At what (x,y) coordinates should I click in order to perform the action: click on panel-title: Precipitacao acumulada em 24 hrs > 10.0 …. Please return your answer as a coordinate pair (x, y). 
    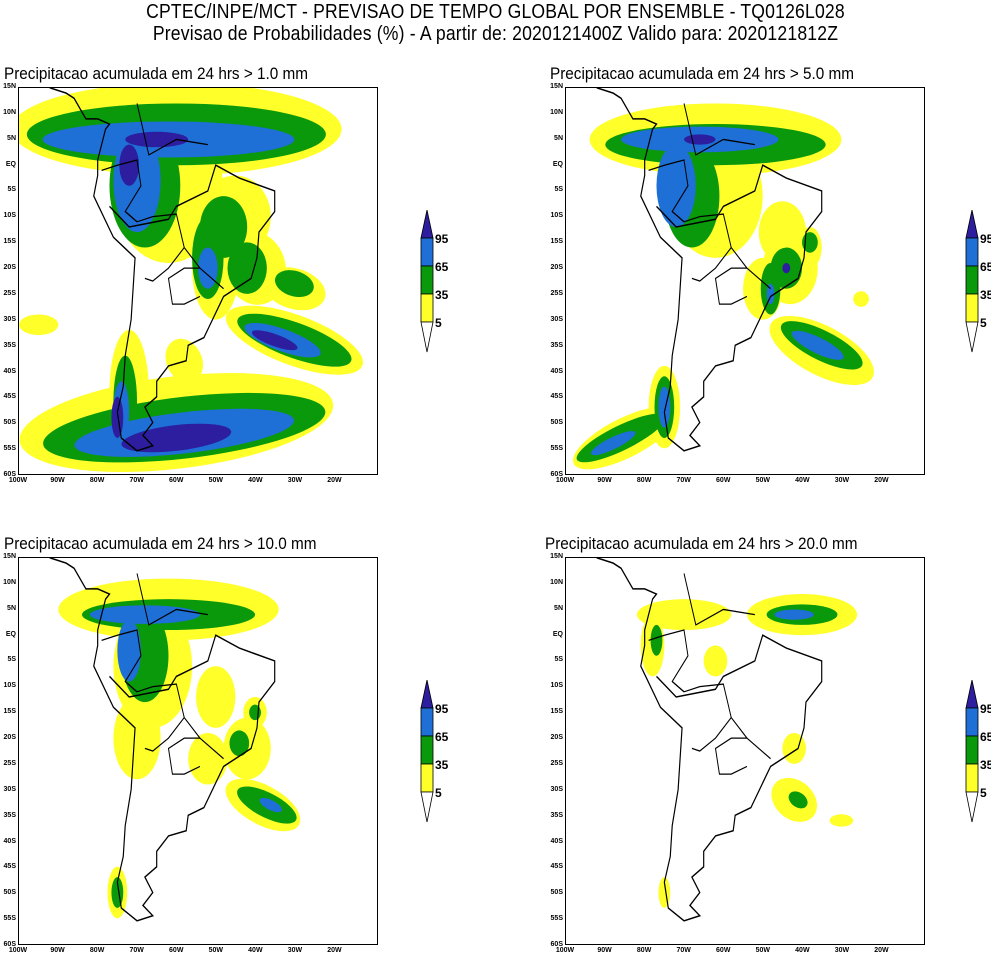
    Looking at the image, I should click on (160, 543).